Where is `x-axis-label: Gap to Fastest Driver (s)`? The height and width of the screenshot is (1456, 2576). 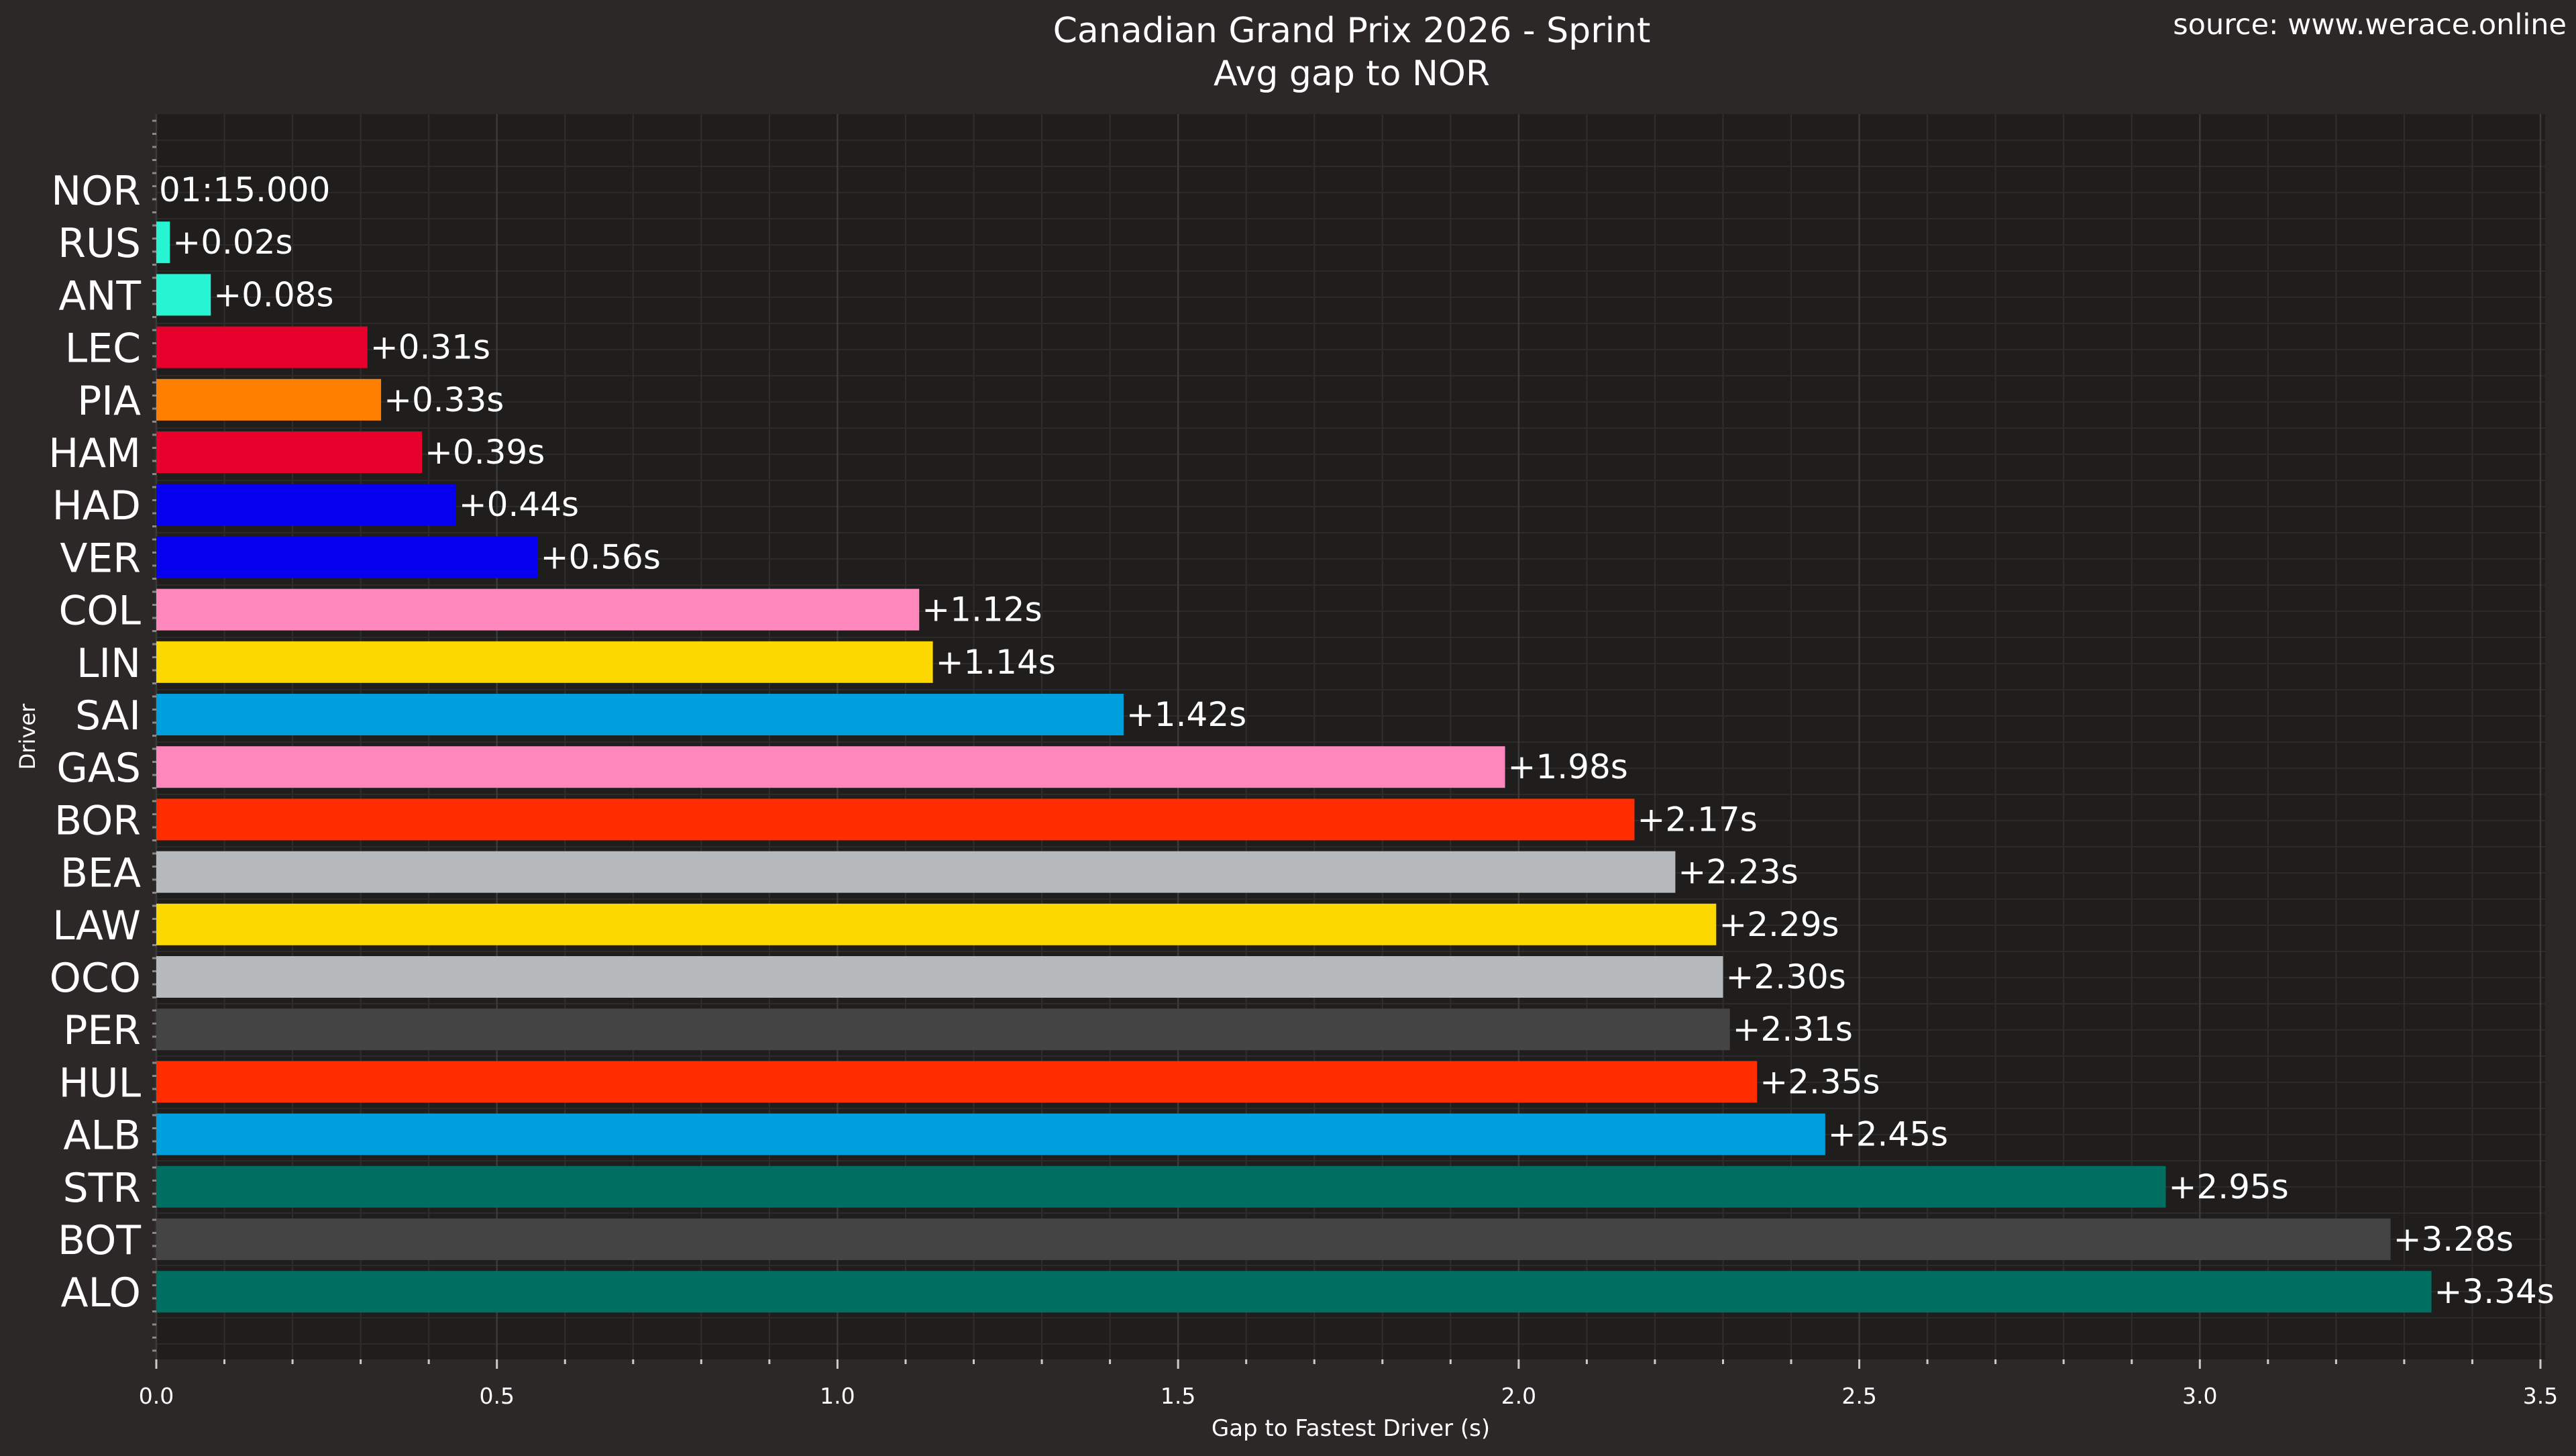 x-axis-label: Gap to Fastest Driver (s) is located at coordinates (1351, 1429).